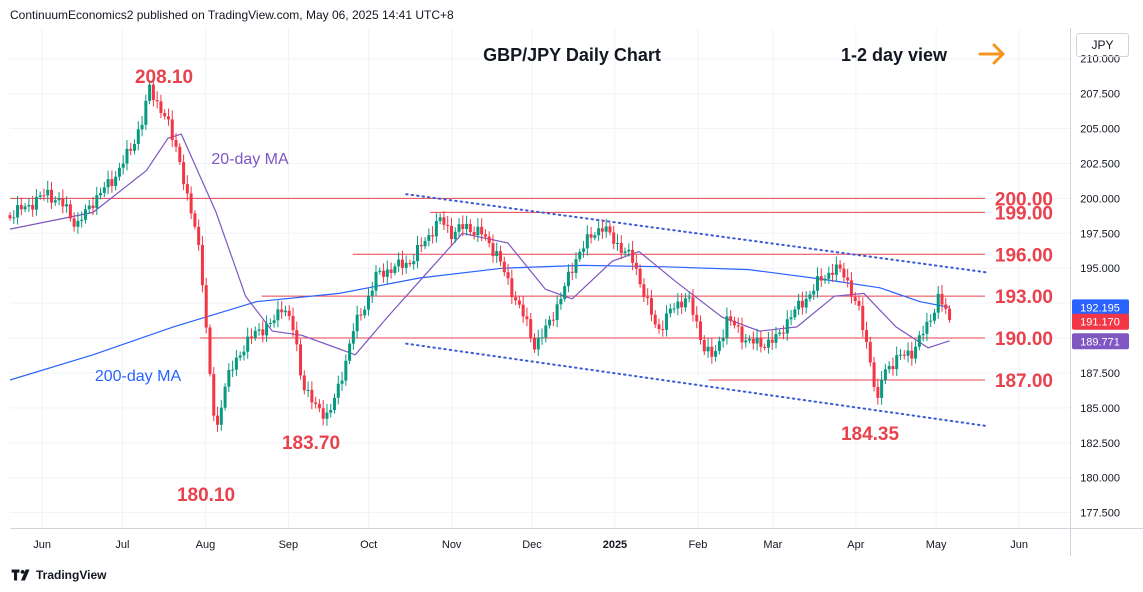  I want to click on channel-upper-line, so click(697, 233).